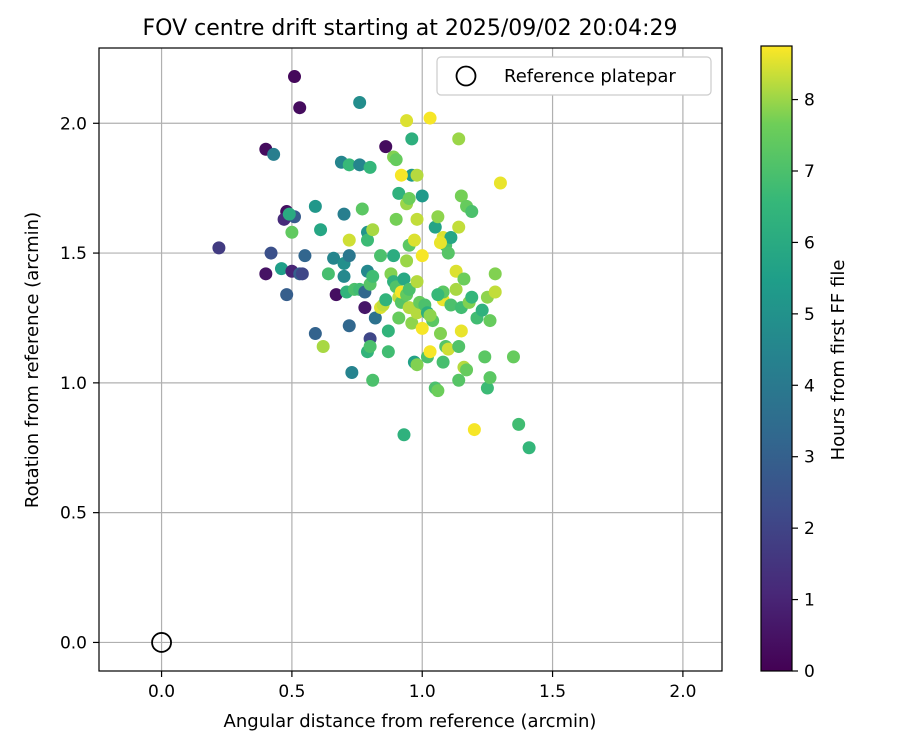  I want to click on legend-box, so click(574, 76).